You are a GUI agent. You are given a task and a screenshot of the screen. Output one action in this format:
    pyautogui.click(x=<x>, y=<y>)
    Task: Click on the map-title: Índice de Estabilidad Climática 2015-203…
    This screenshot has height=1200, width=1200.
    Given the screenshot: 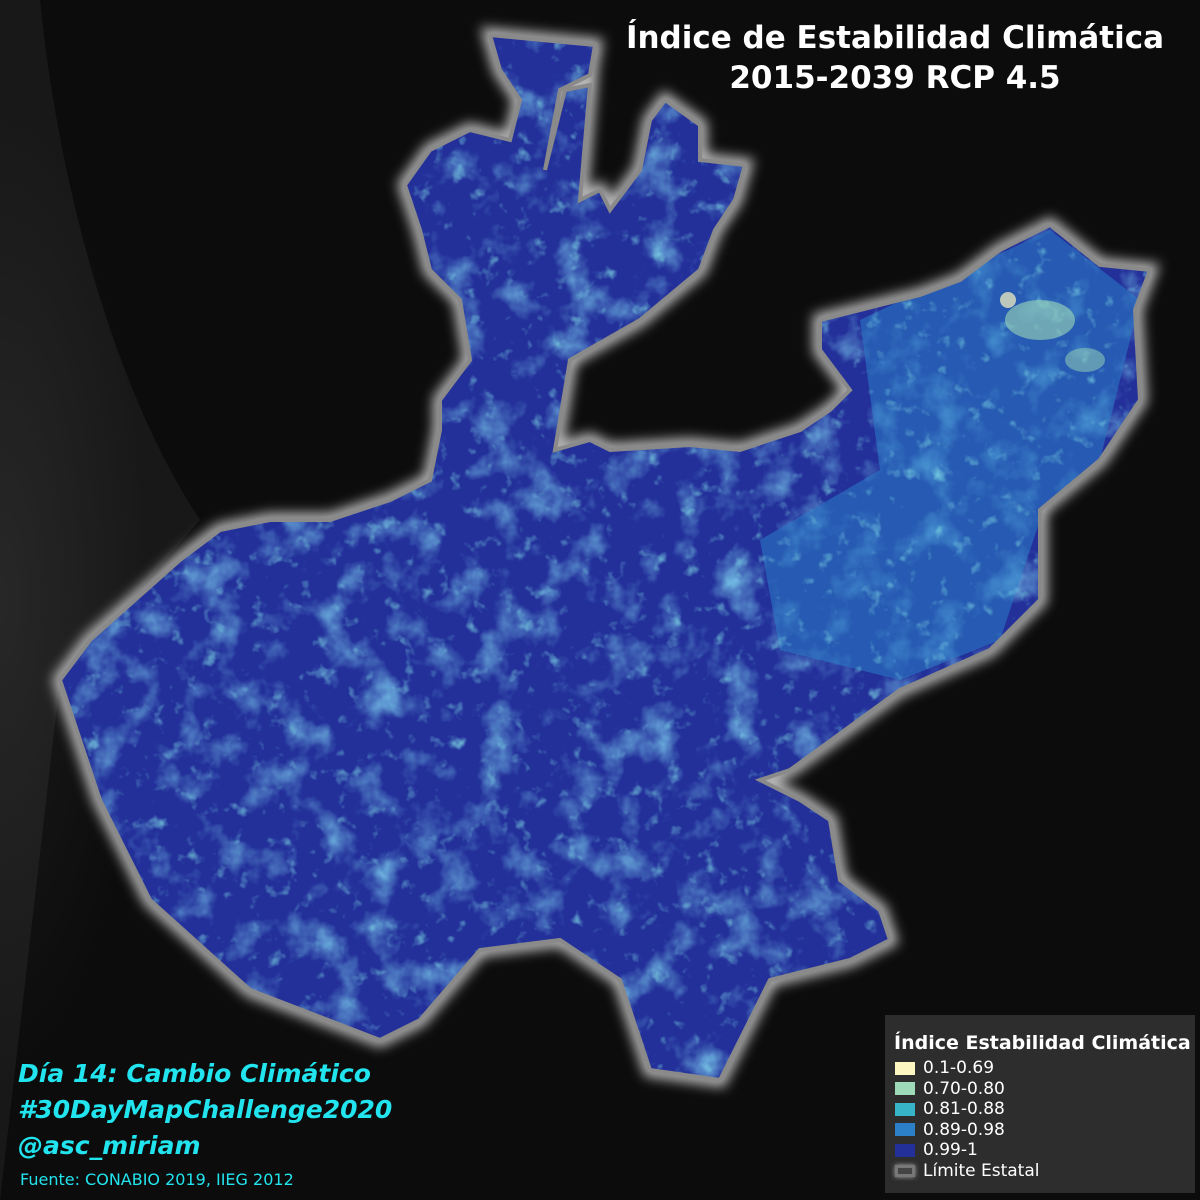 What is the action you would take?
    pyautogui.click(x=895, y=58)
    